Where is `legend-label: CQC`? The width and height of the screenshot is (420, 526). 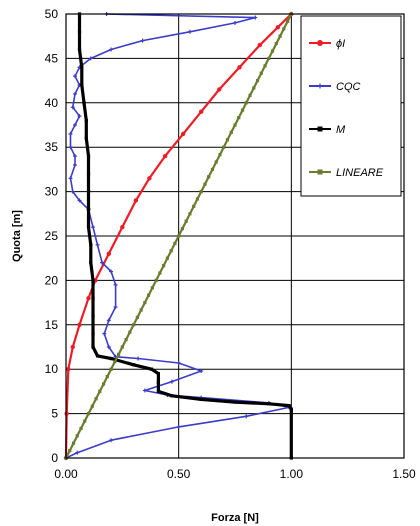
legend-label: CQC is located at coordinates (348, 87).